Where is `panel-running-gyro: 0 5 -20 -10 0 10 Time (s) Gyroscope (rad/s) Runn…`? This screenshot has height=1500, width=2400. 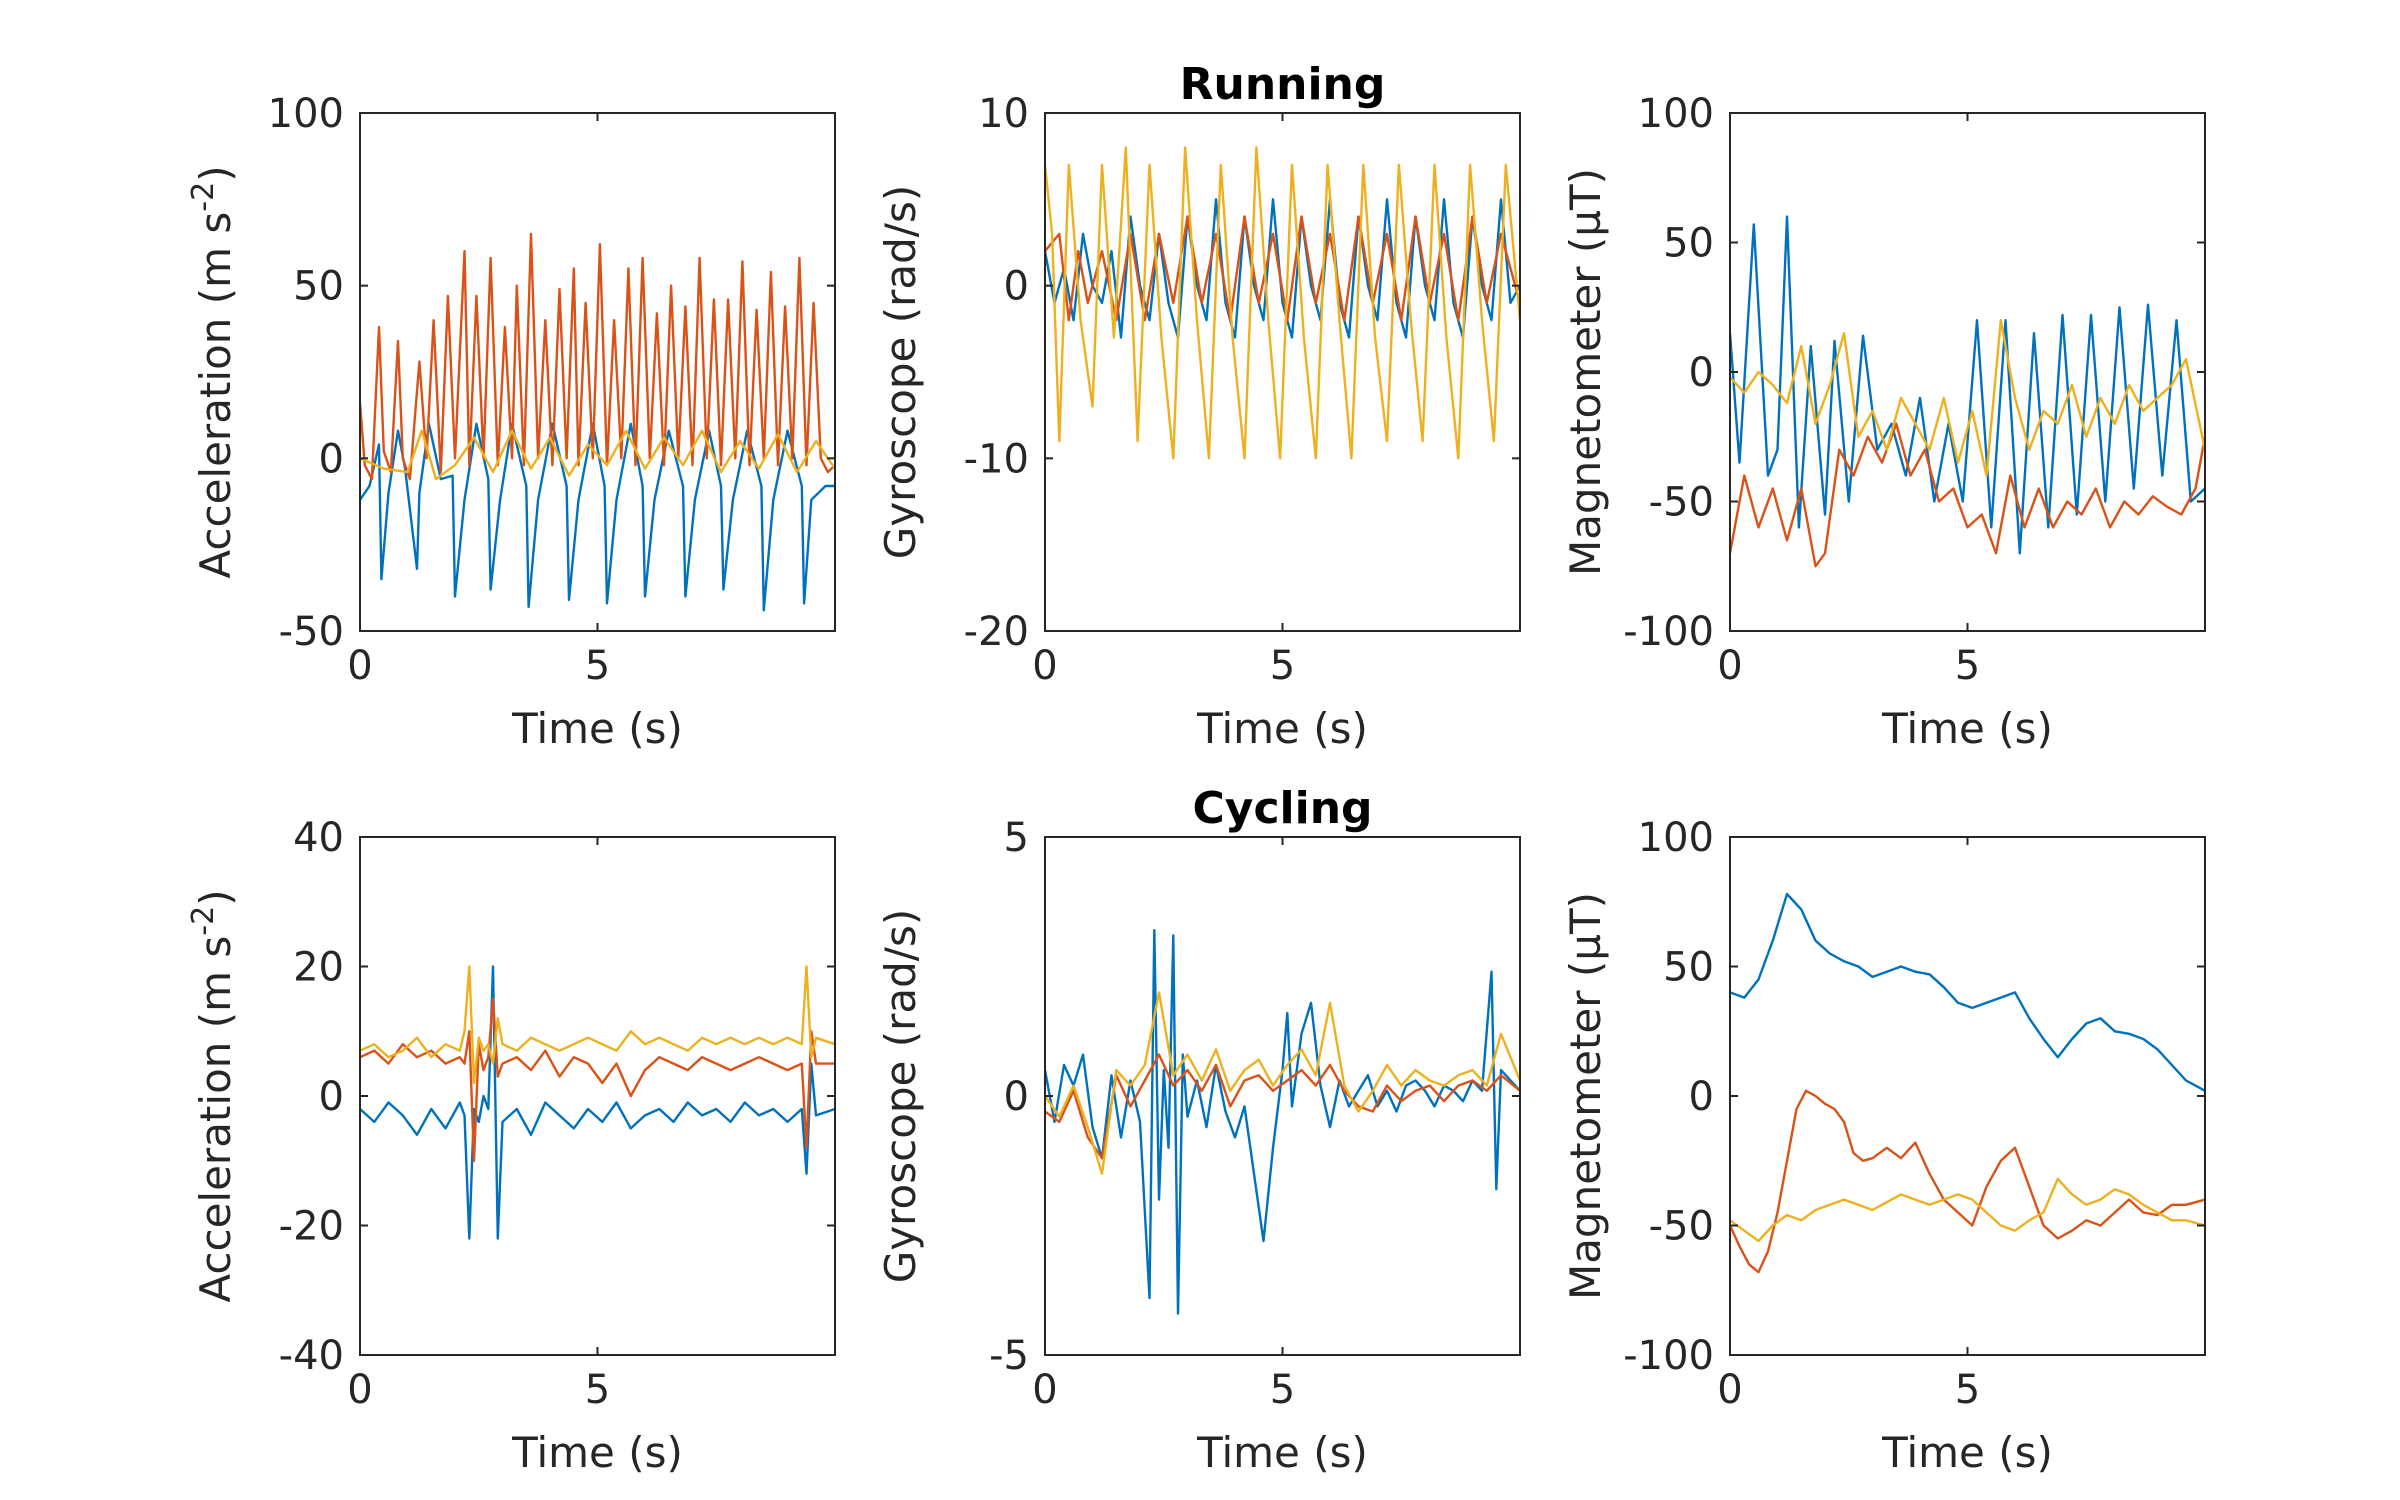 panel-running-gyro: 0 5 -20 -10 0 10 Time (s) Gyroscope (rad/s) Runn… is located at coordinates (1198, 406).